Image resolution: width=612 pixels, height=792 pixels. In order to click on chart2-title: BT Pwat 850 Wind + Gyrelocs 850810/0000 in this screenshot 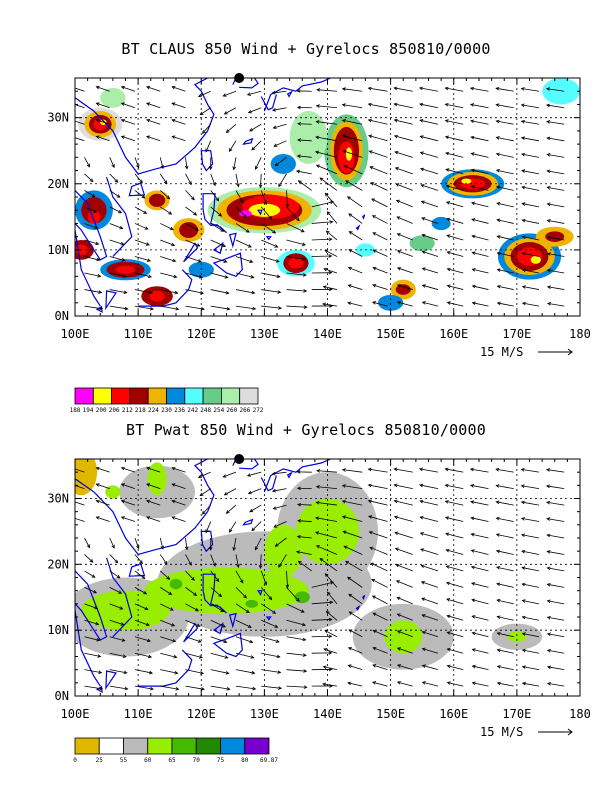, I will do `click(306, 430)`.